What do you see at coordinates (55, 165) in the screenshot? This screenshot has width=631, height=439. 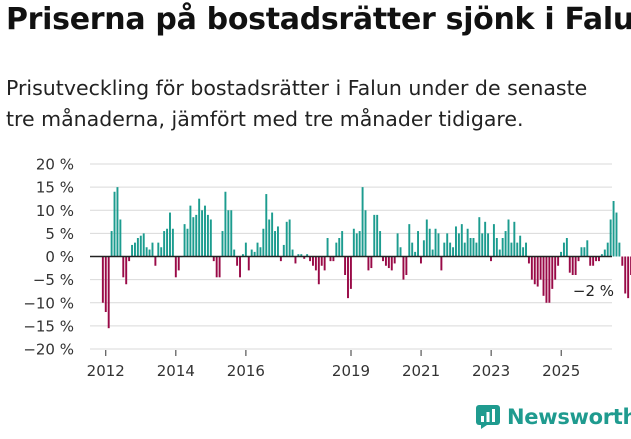 I see `y-tick-label: 20 %` at bounding box center [55, 165].